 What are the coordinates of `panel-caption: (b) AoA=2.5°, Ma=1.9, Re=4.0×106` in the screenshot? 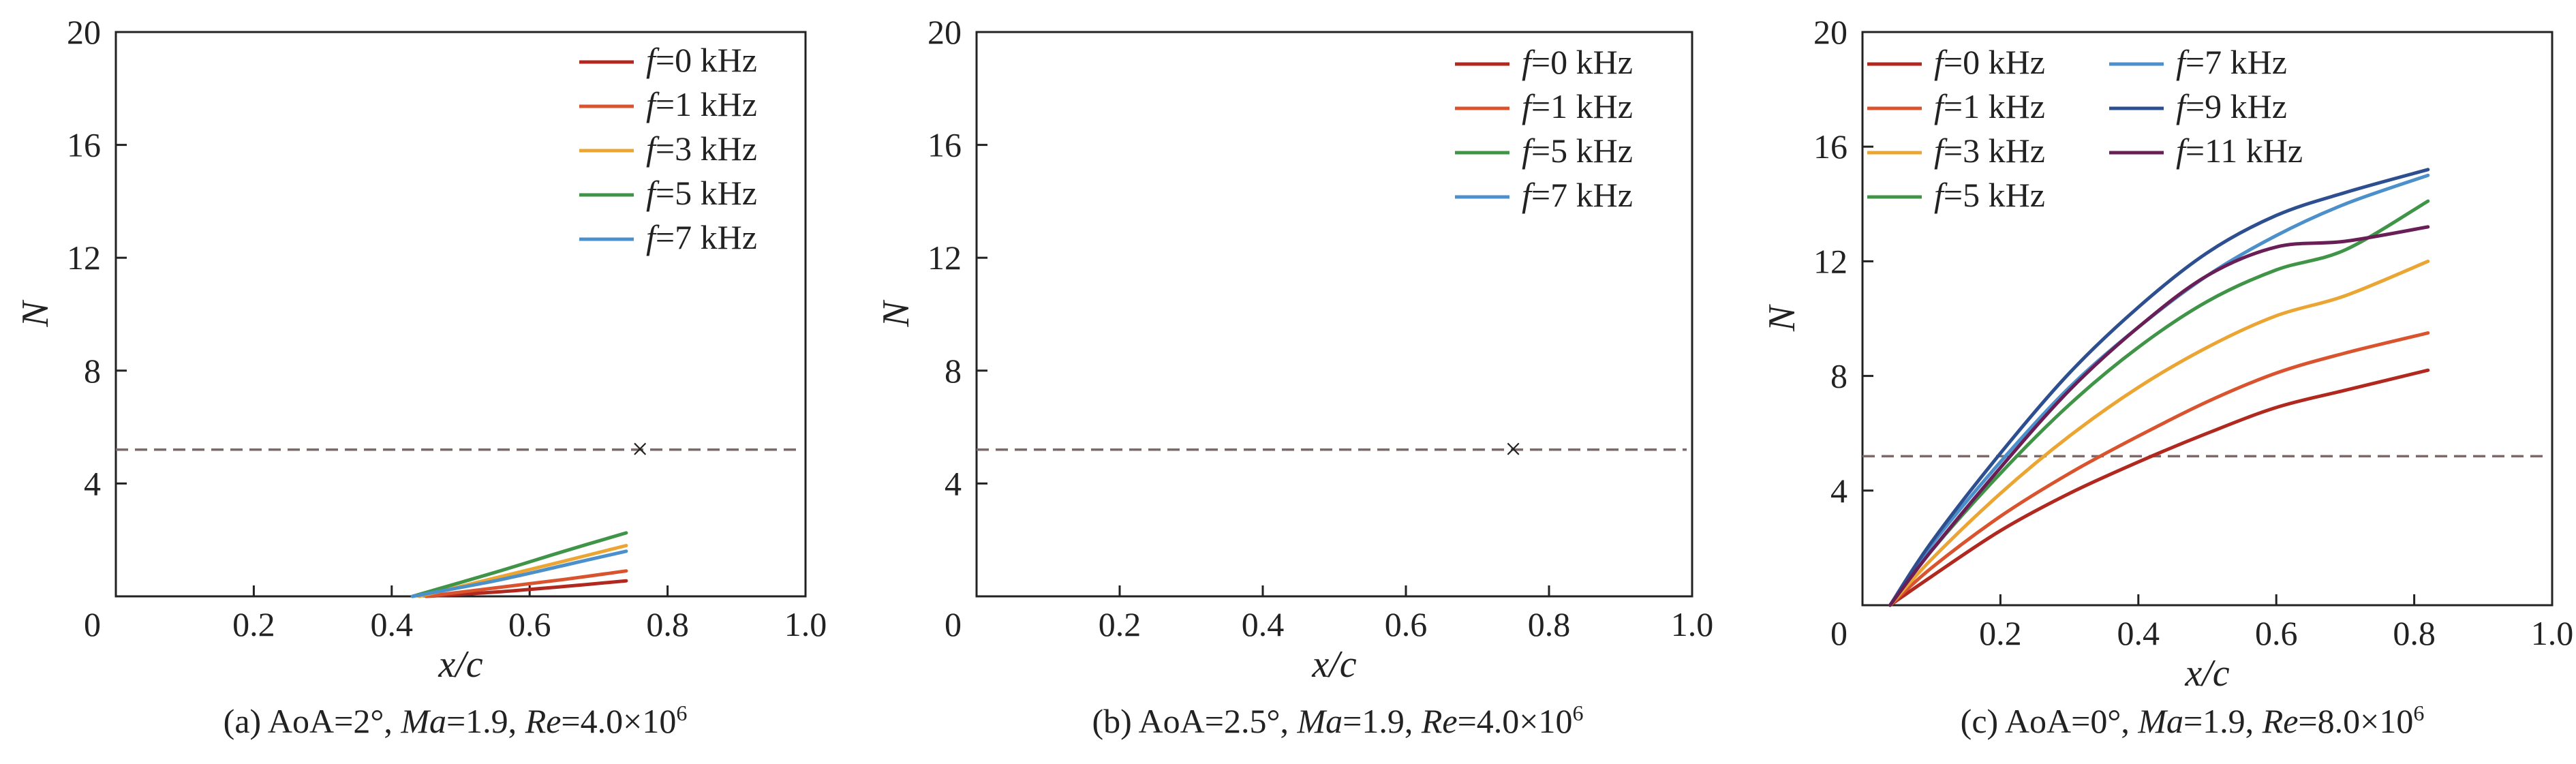 It's located at (1338, 720).